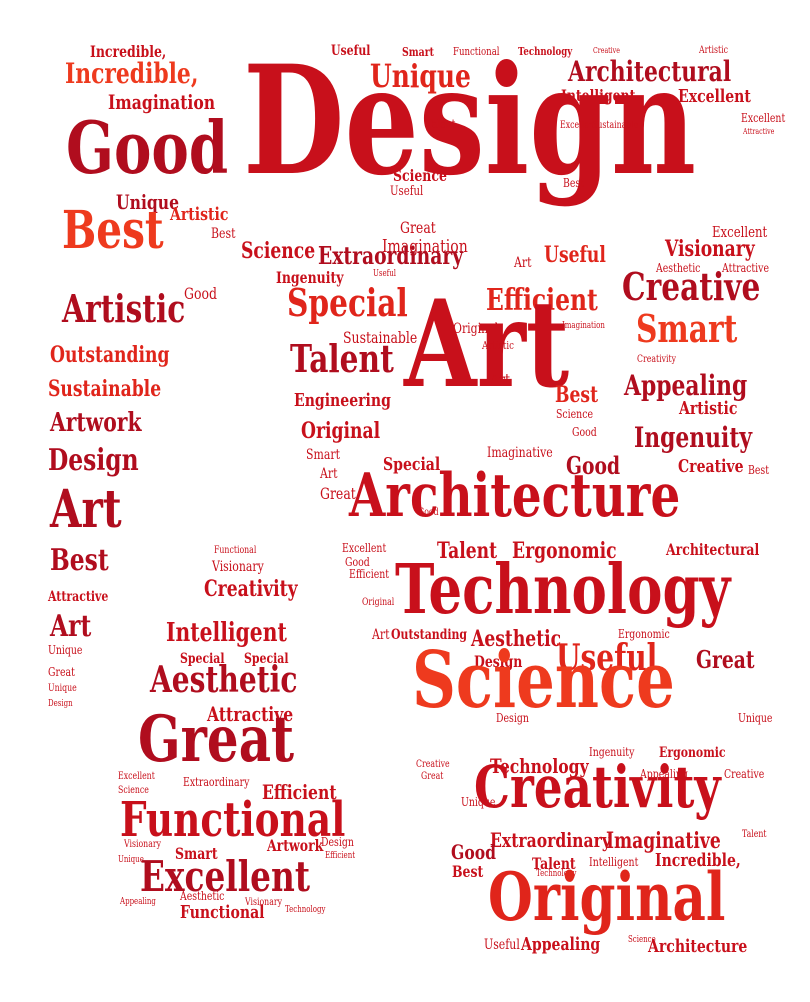 The width and height of the screenshot is (810, 1002). What do you see at coordinates (196, 853) in the screenshot?
I see `word-smart: Smart` at bounding box center [196, 853].